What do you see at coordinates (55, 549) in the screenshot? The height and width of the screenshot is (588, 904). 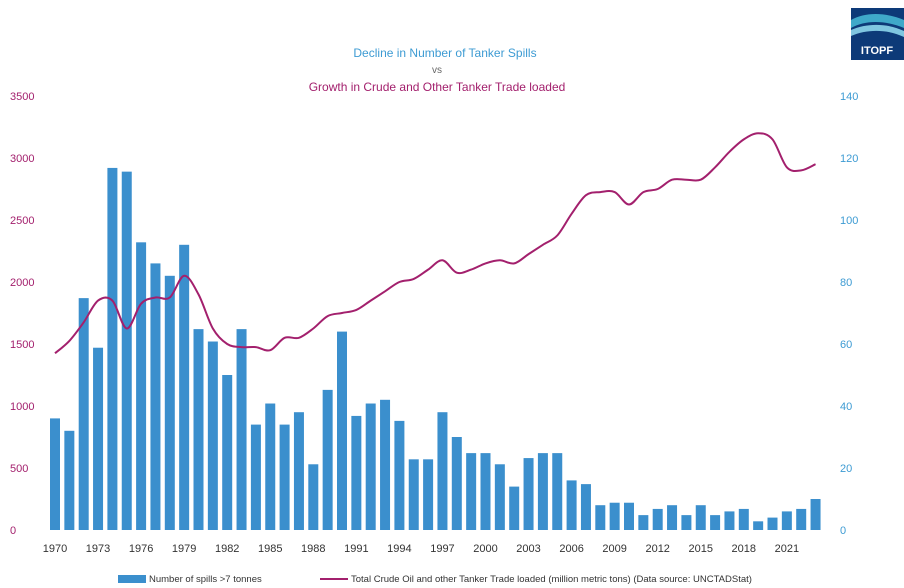 I see `x-axis-tick-label: 1970` at bounding box center [55, 549].